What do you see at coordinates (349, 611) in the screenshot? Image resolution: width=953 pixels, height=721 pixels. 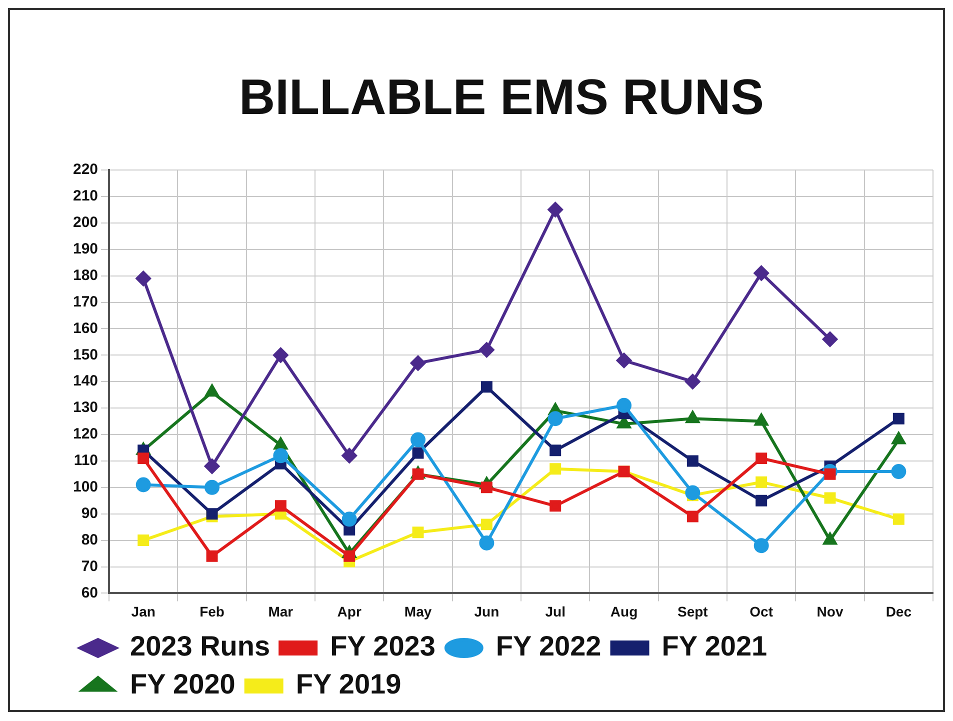 I see `x-tick-label: Apr` at bounding box center [349, 611].